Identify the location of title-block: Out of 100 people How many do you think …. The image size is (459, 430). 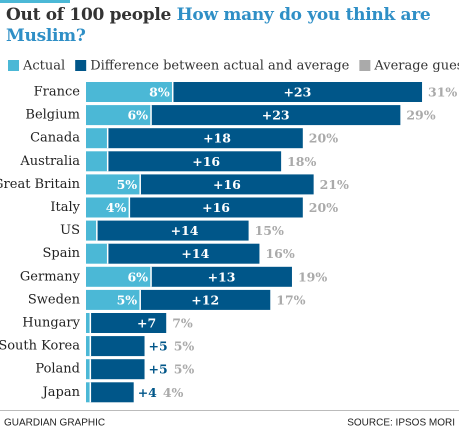
(228, 26).